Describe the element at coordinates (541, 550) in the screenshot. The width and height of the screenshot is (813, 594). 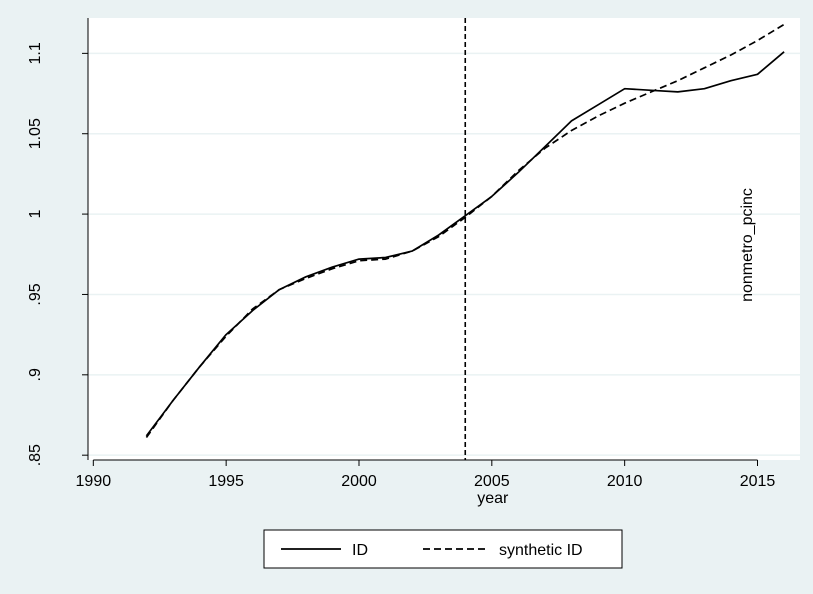
I see `legend-label: synthetic ID` at that location.